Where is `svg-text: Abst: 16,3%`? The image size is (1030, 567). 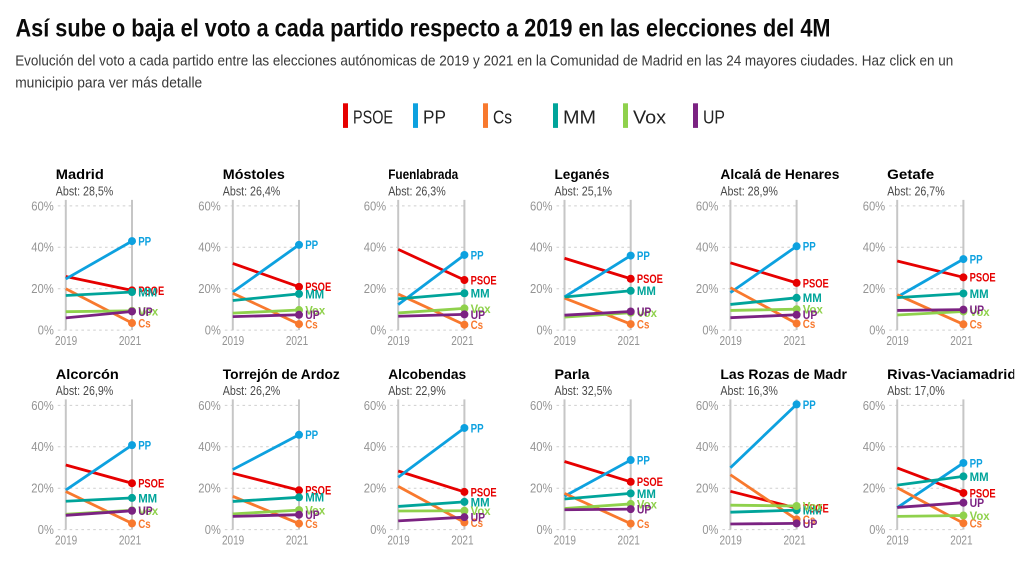
svg-text: Abst: 16,3% is located at coordinates (749, 390).